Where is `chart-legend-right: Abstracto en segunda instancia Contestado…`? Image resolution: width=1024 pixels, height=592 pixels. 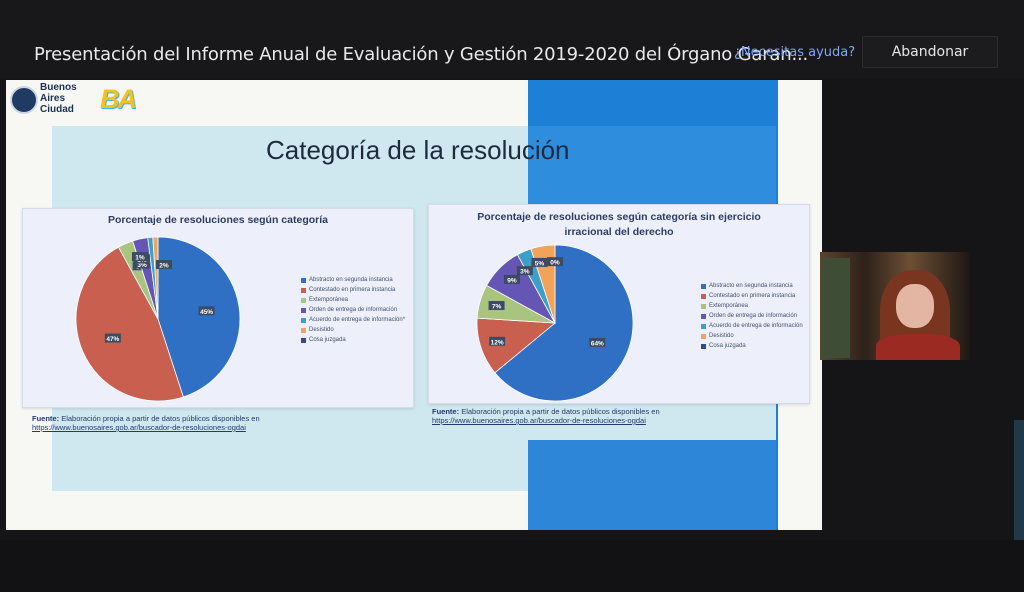 chart-legend-right: Abstracto en segunda instancia Contestado… is located at coordinates (752, 316).